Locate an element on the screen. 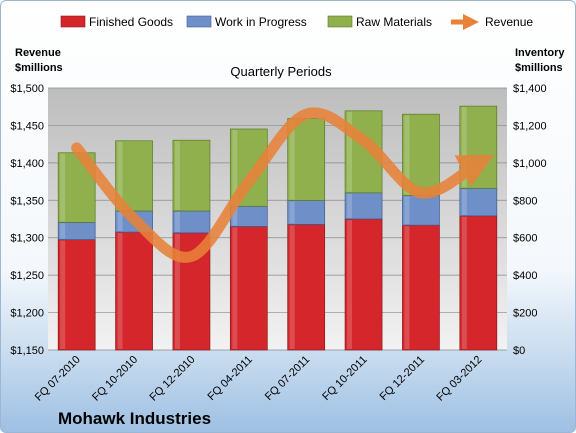 The width and height of the screenshot is (576, 433). x-tick-label: FQ 12-2011 is located at coordinates (402, 378).